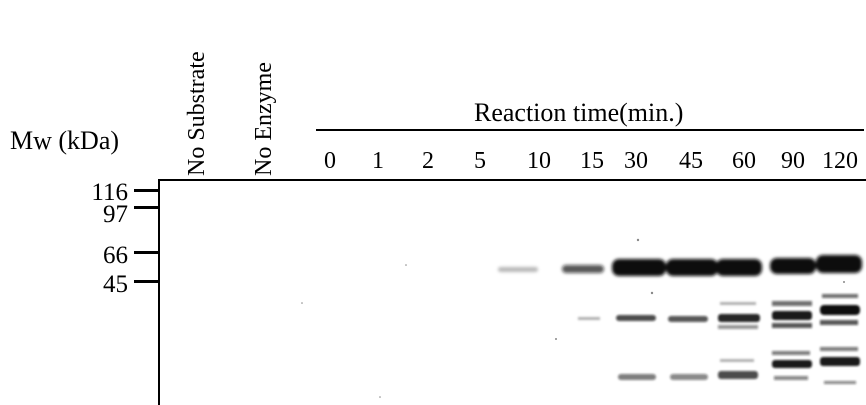 The height and width of the screenshot is (405, 866). Describe the element at coordinates (115, 214) in the screenshot. I see `marker-label-97: 97` at that location.